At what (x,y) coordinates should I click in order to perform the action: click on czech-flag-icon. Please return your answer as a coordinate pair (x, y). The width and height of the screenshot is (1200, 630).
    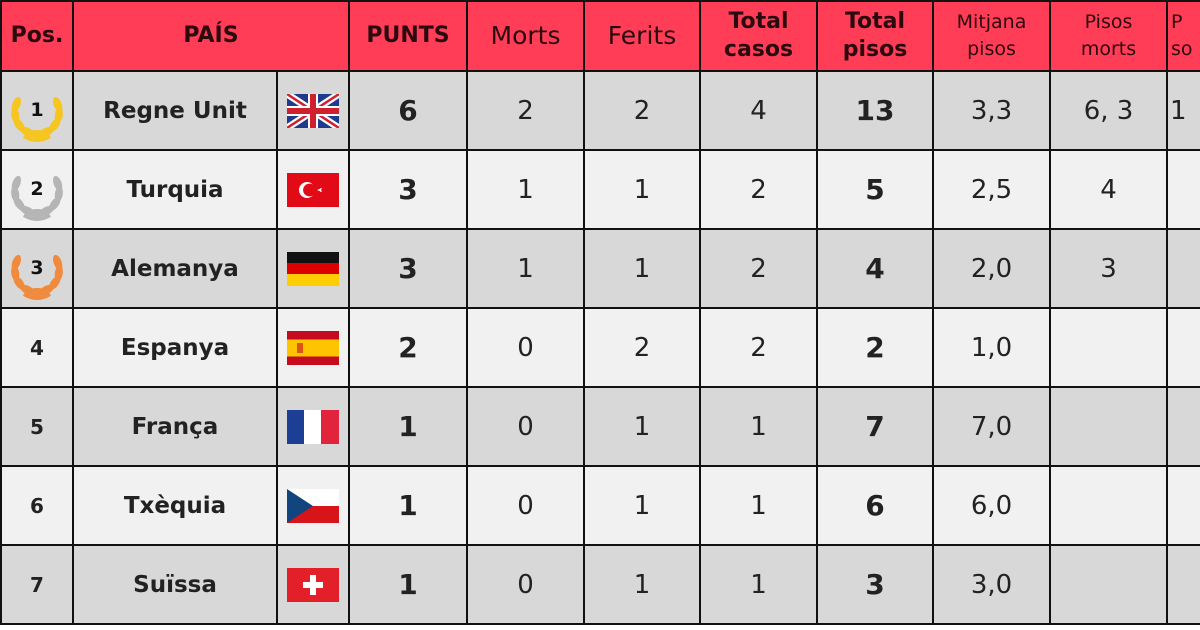
    Looking at the image, I should click on (313, 505).